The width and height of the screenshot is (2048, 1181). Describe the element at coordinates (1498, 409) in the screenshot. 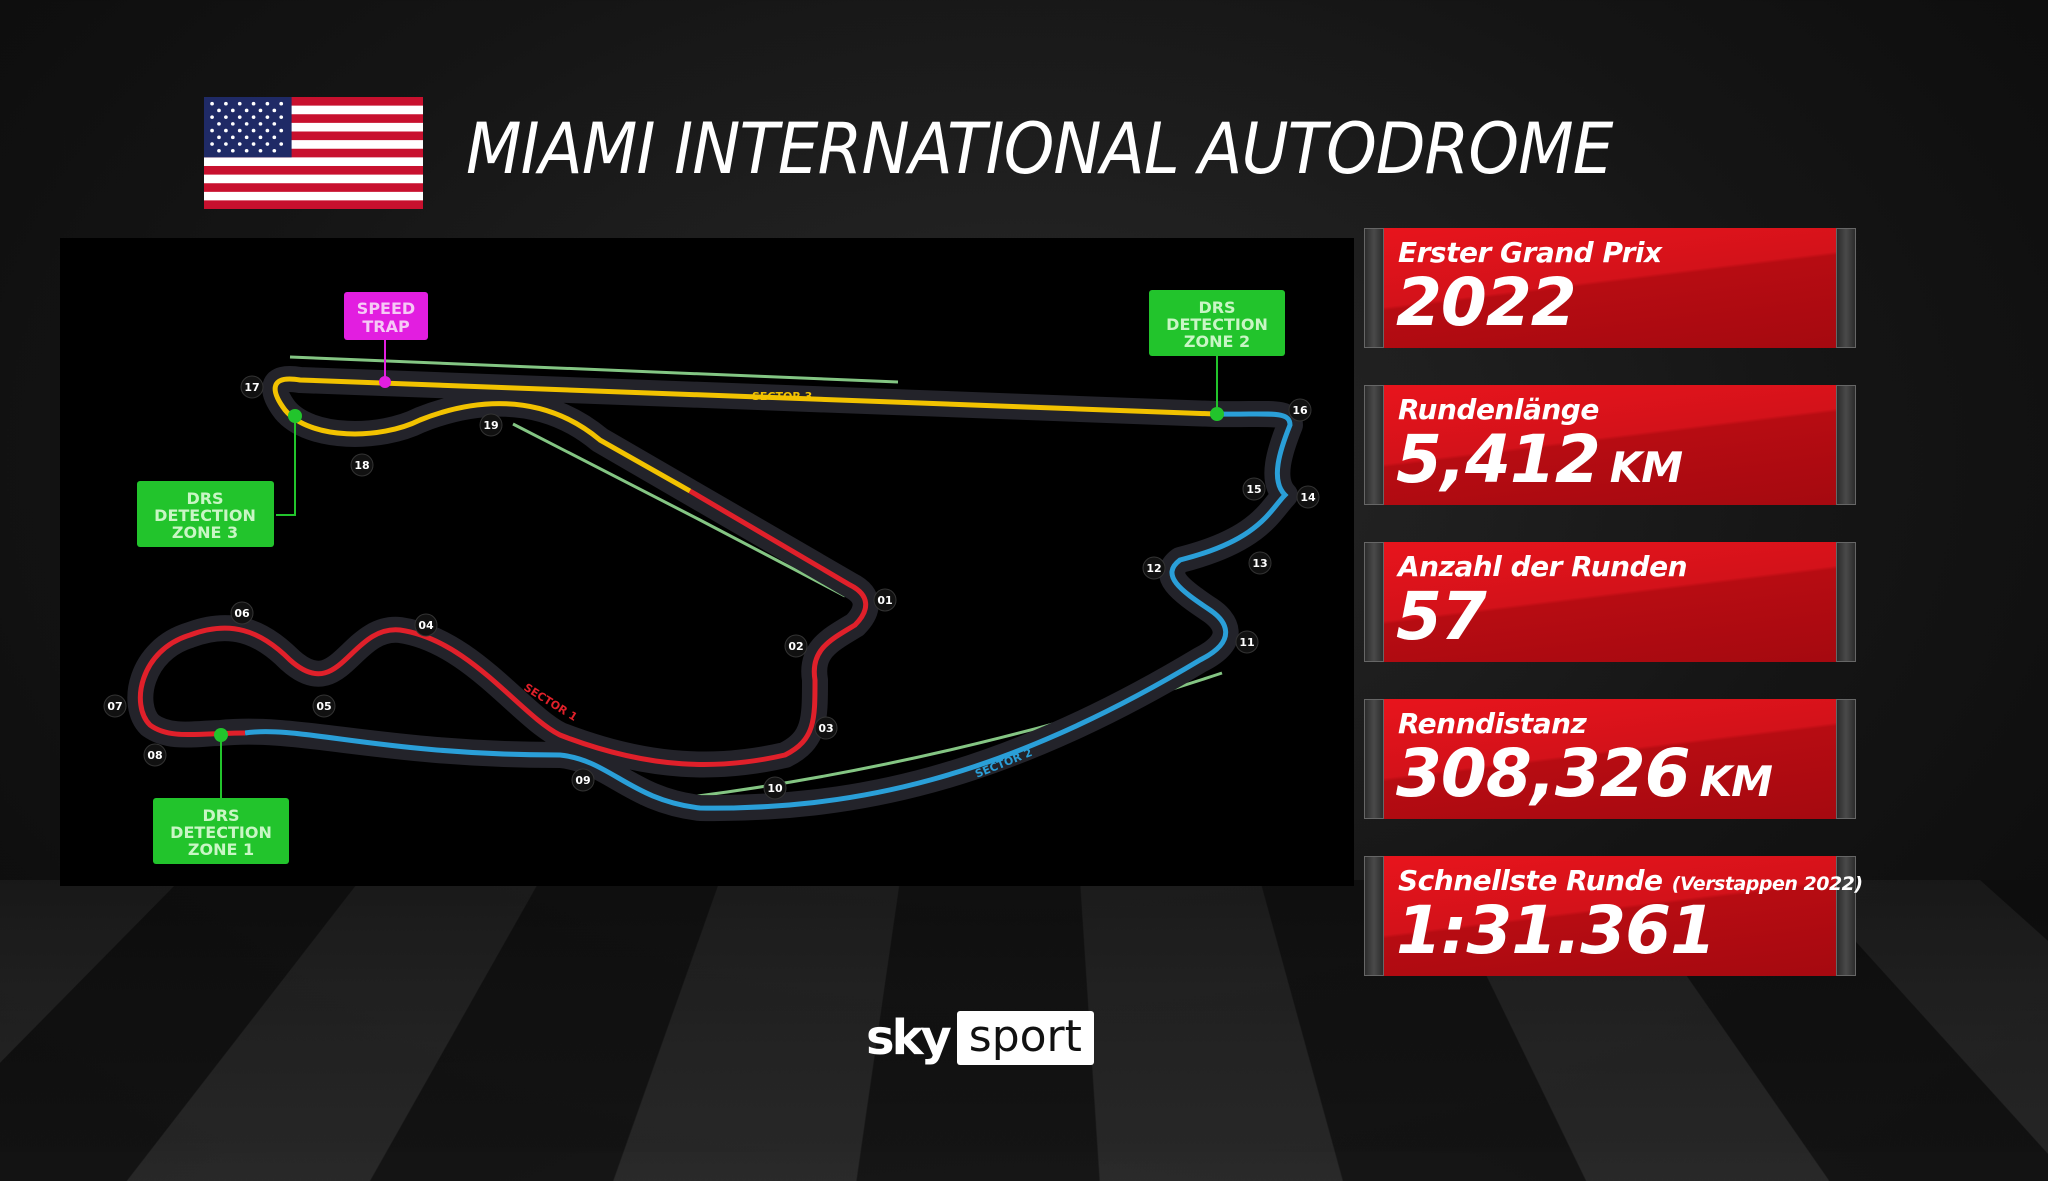

I see `stat-label: Rundenlänge` at that location.